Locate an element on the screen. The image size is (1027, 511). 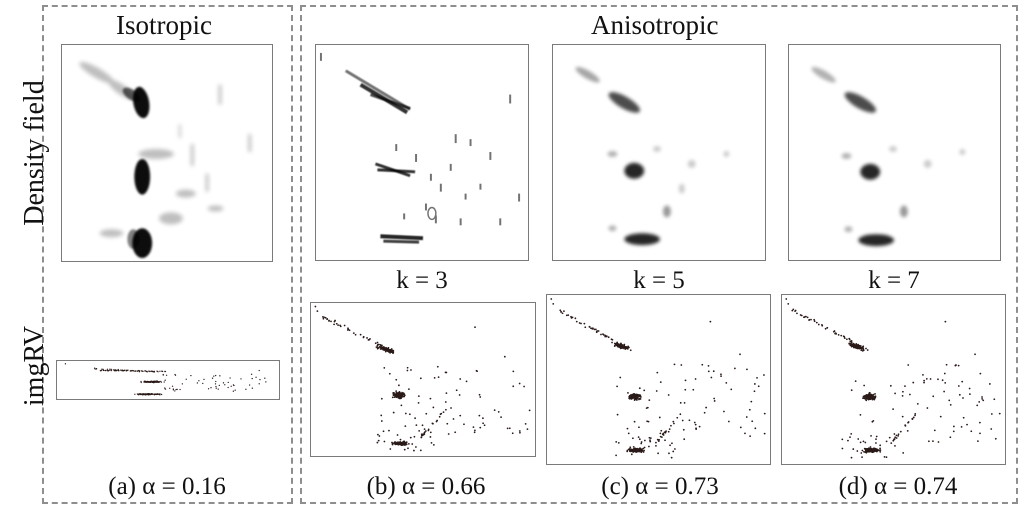
imgrv-k3 is located at coordinates (423, 379).